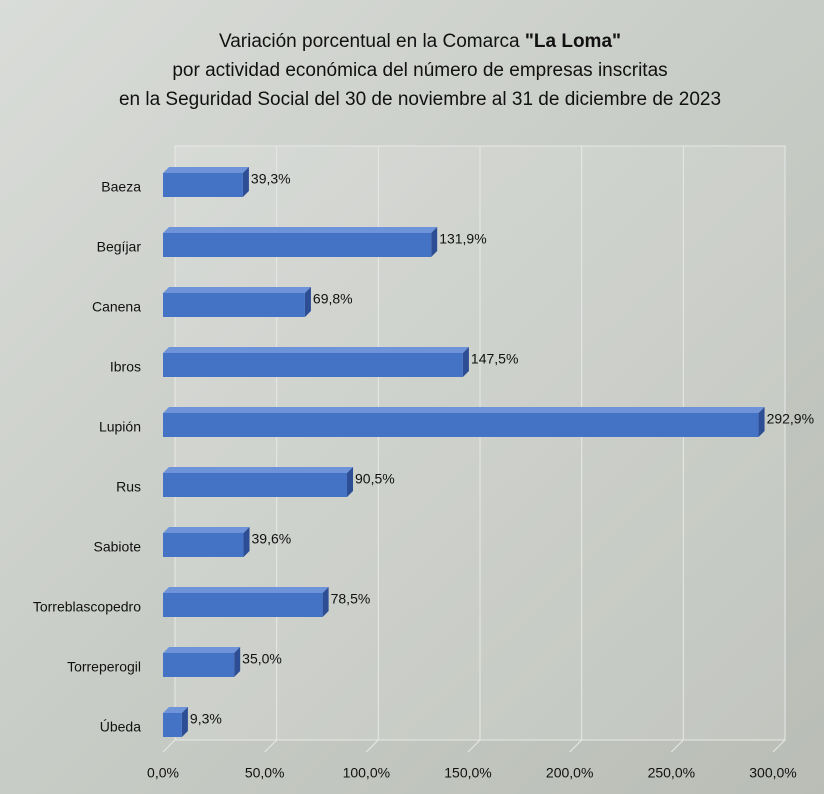  Describe the element at coordinates (118, 547) in the screenshot. I see `y-tick-label: Sabiote` at that location.